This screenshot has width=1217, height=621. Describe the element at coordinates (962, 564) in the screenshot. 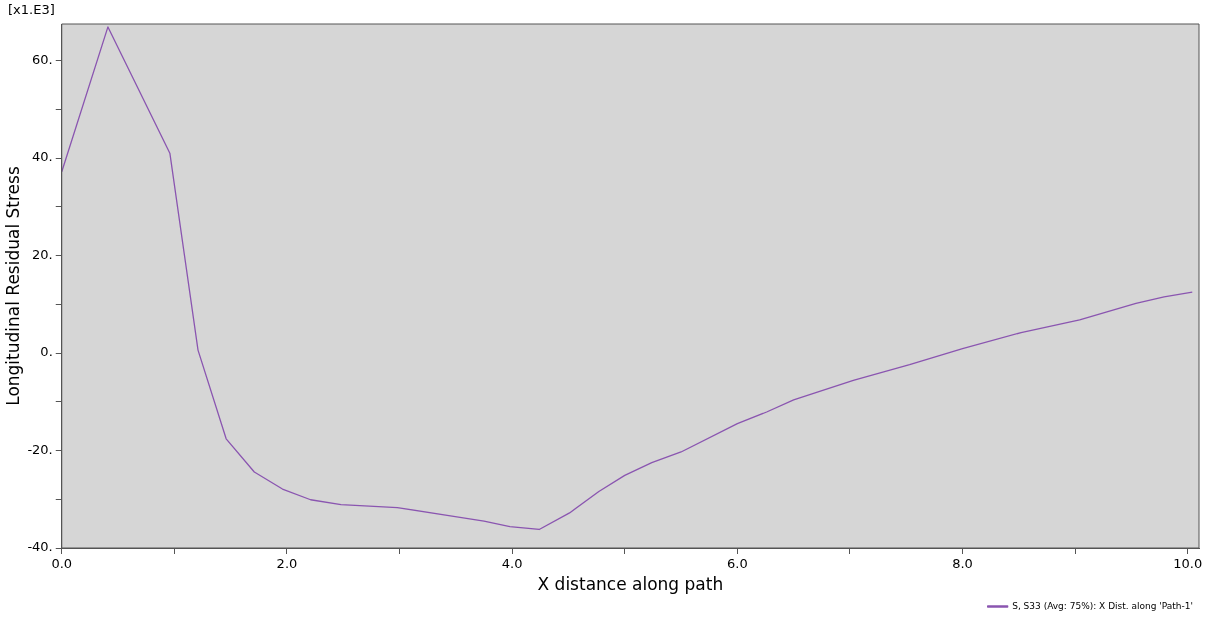

I see `x-tick-label: 8.0` at that location.